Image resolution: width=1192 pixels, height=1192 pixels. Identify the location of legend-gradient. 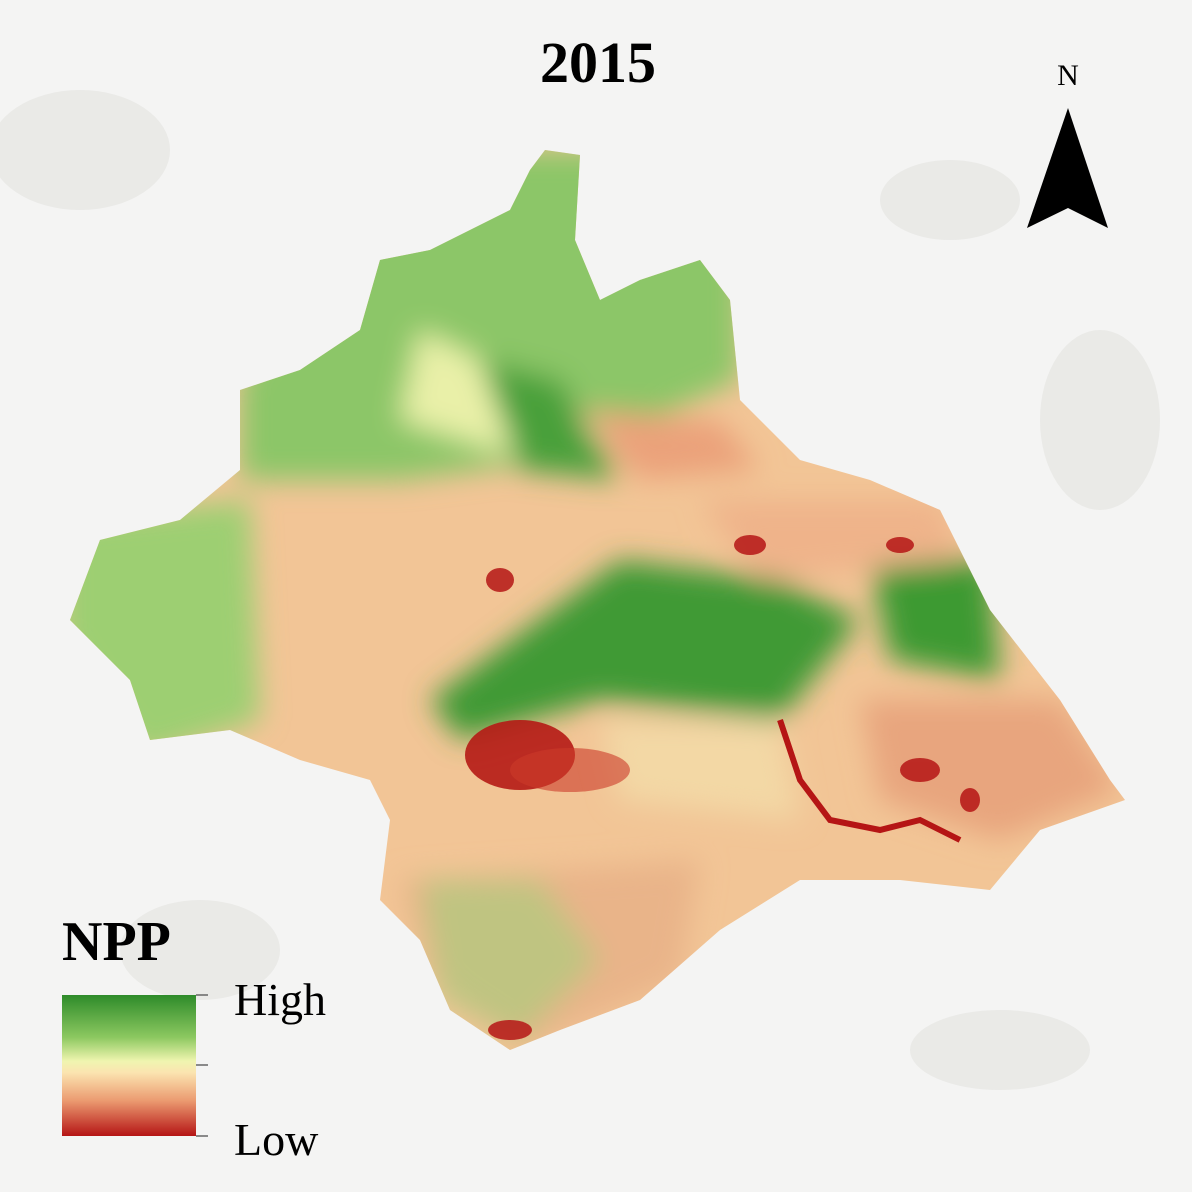
(129, 1065).